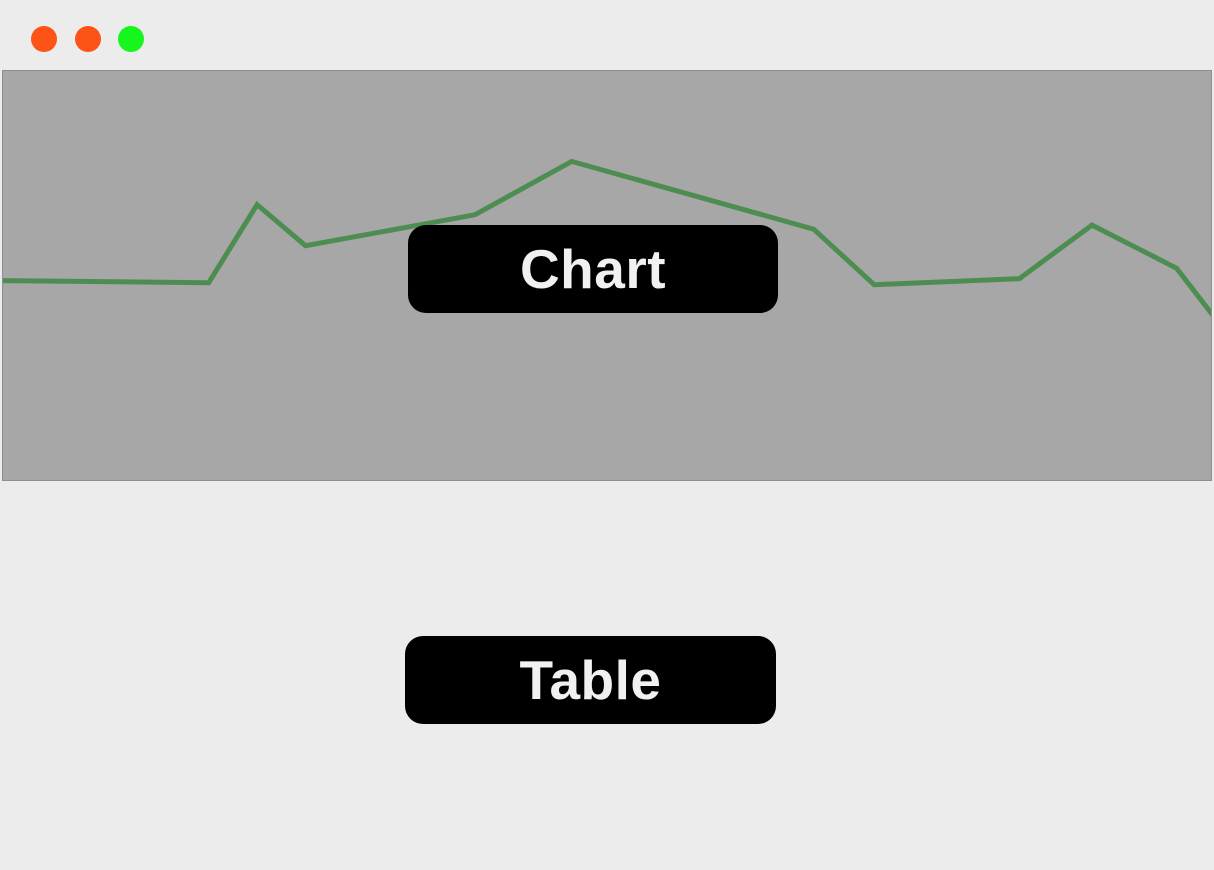 The image size is (1214, 870). I want to click on minimize-window-button, so click(88, 39).